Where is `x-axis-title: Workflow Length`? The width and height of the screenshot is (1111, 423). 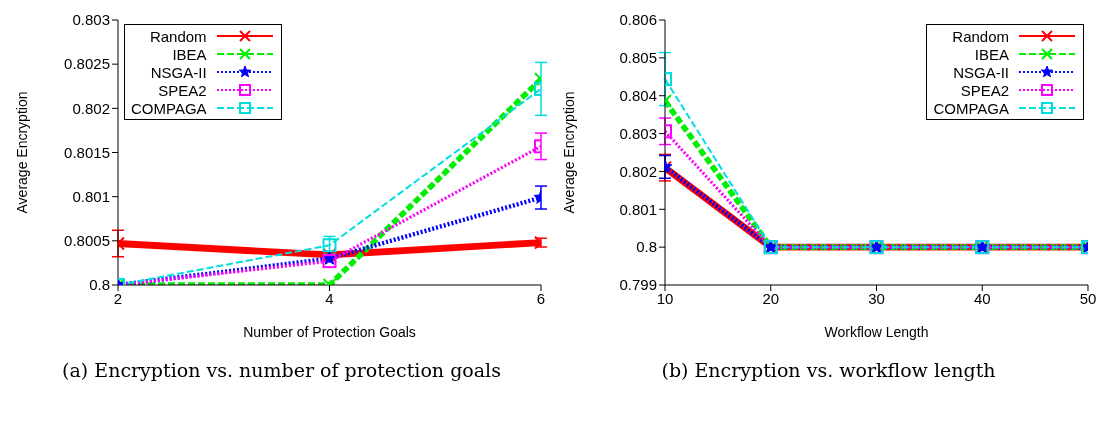 x-axis-title: Workflow Length is located at coordinates (876, 332).